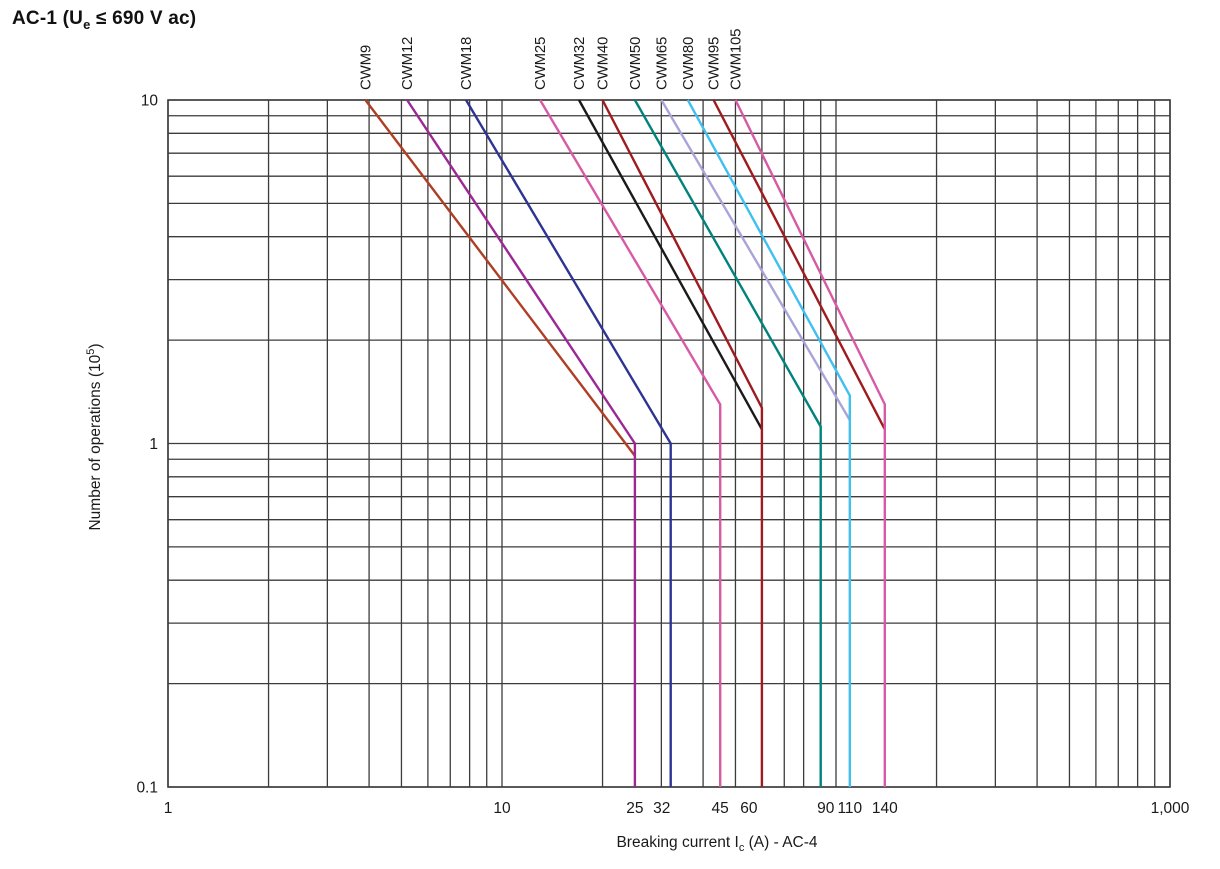 This screenshot has width=1220, height=869. What do you see at coordinates (150, 101) in the screenshot?
I see `y-tick-label-10: 10` at bounding box center [150, 101].